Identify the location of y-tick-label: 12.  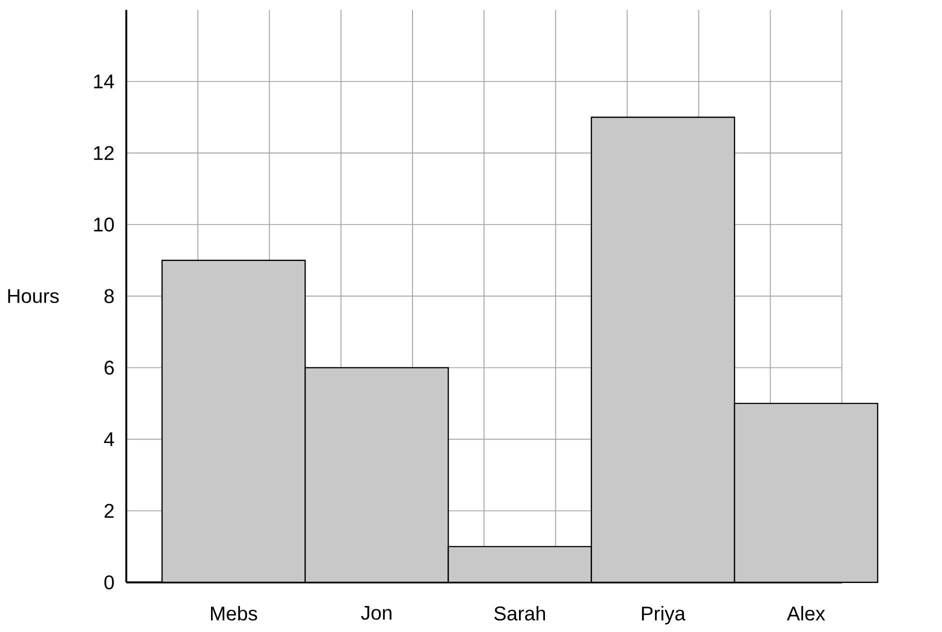
(104, 153).